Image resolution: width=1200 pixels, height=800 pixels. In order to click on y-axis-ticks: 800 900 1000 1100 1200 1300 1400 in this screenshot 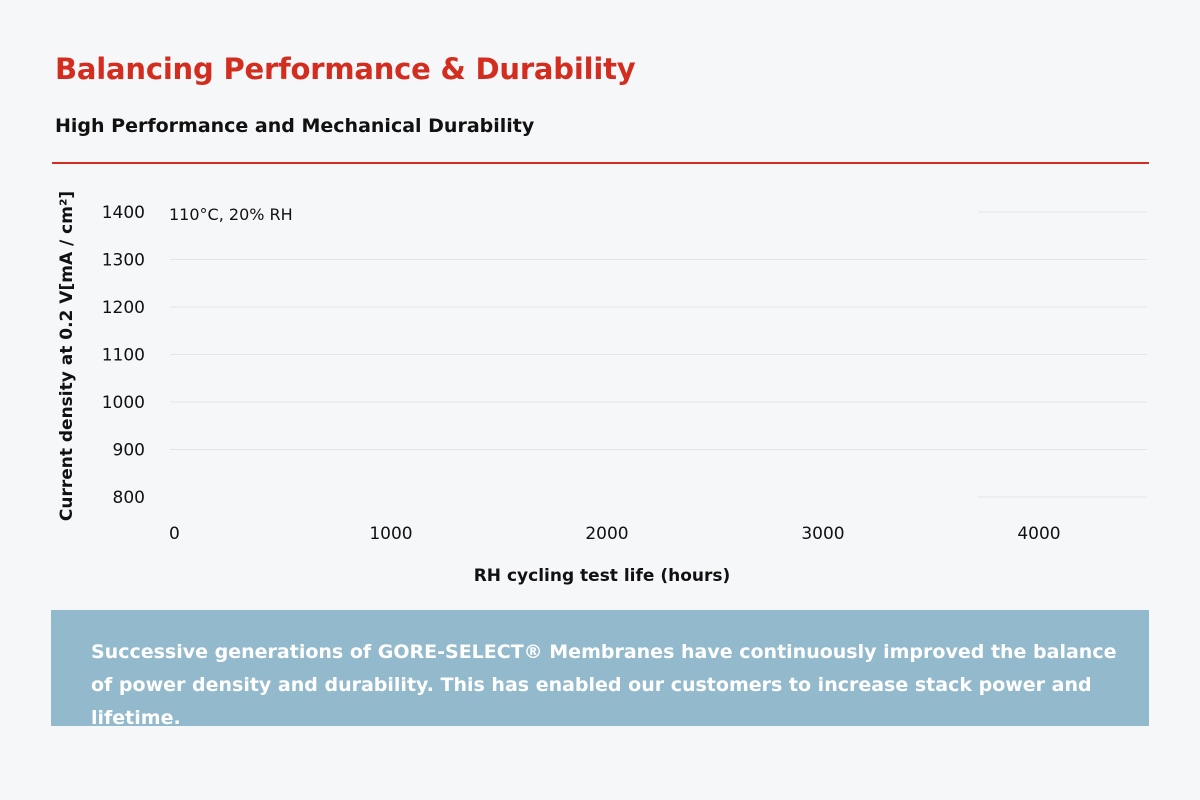, I will do `click(123, 355)`.